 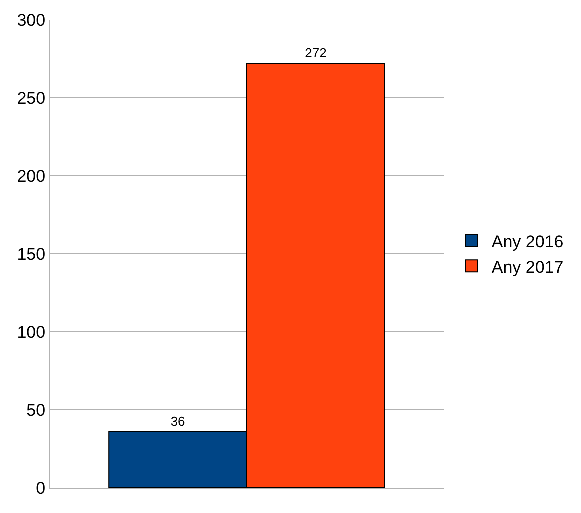 I want to click on y-tick-label: 250, so click(x=31, y=98).